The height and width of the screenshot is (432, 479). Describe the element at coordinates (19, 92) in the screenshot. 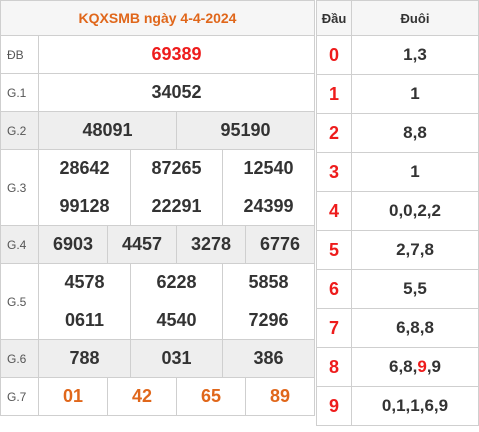

I see `label-g1: G.1` at that location.